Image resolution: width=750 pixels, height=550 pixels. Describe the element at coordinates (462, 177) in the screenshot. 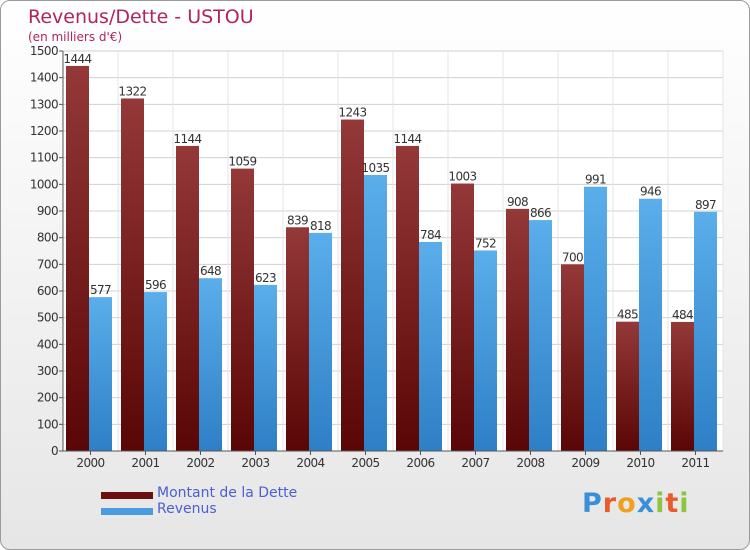

I see `data-label-debt: 1003` at that location.